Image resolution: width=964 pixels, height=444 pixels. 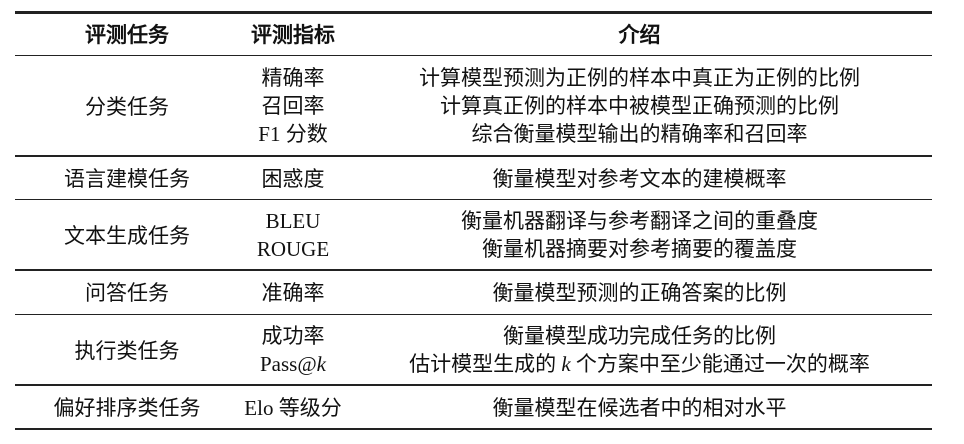 What do you see at coordinates (473, 407) in the screenshot?
I see `table-row: 偏好排序类任务 Elo 等级分 衡量模型在候选者中的相对水平` at bounding box center [473, 407].